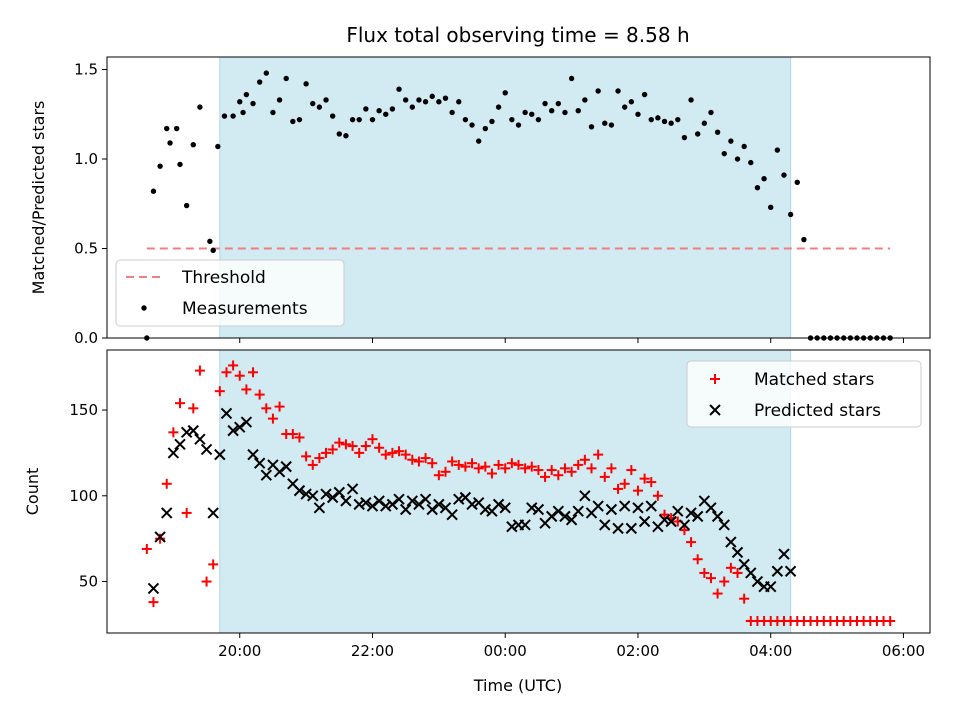  Describe the element at coordinates (715, 410) in the screenshot. I see `legend-predicted-swatch` at that location.